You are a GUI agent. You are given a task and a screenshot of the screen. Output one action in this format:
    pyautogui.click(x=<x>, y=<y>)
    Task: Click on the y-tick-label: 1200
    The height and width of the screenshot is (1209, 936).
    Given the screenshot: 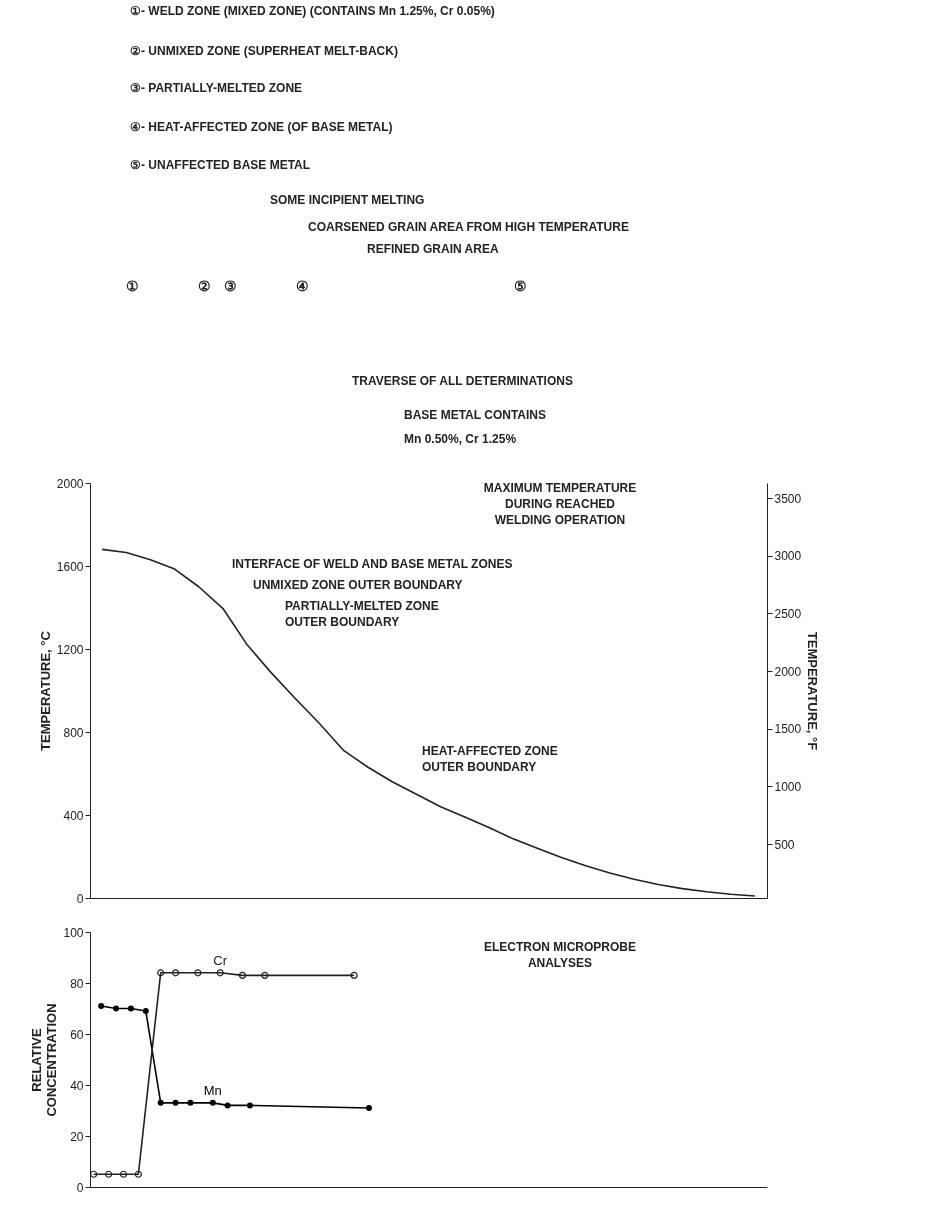 What is the action you would take?
    pyautogui.click(x=70, y=649)
    